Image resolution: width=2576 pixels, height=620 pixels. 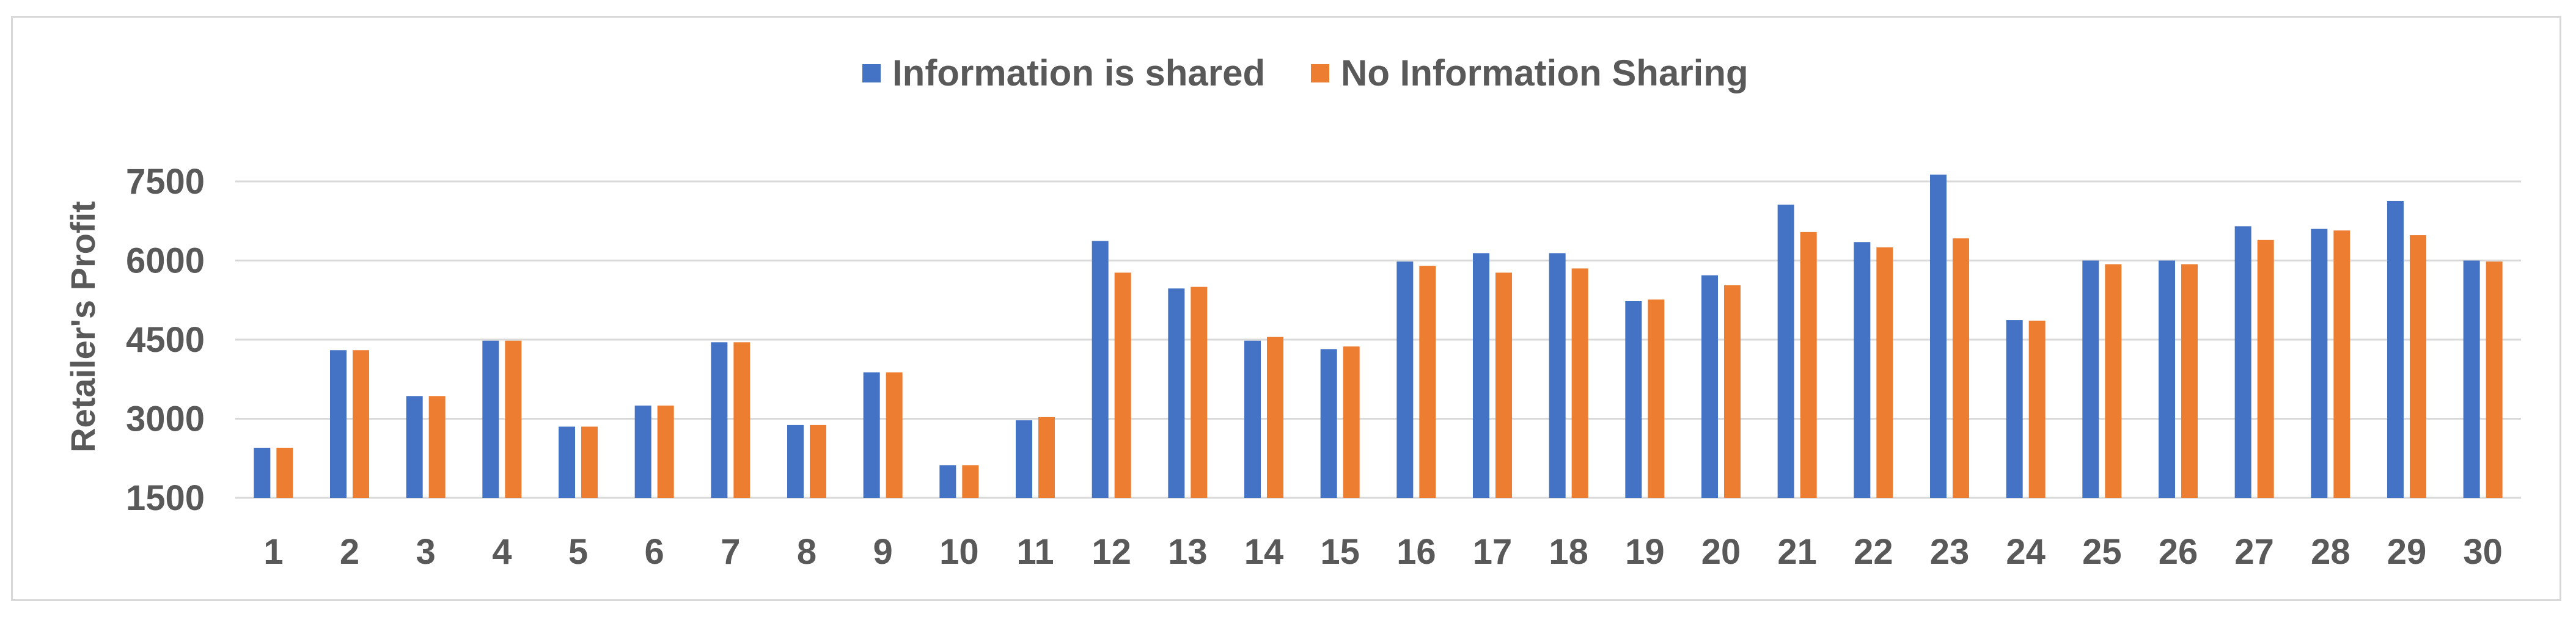 I want to click on x-tick-label: 17, so click(x=1493, y=552).